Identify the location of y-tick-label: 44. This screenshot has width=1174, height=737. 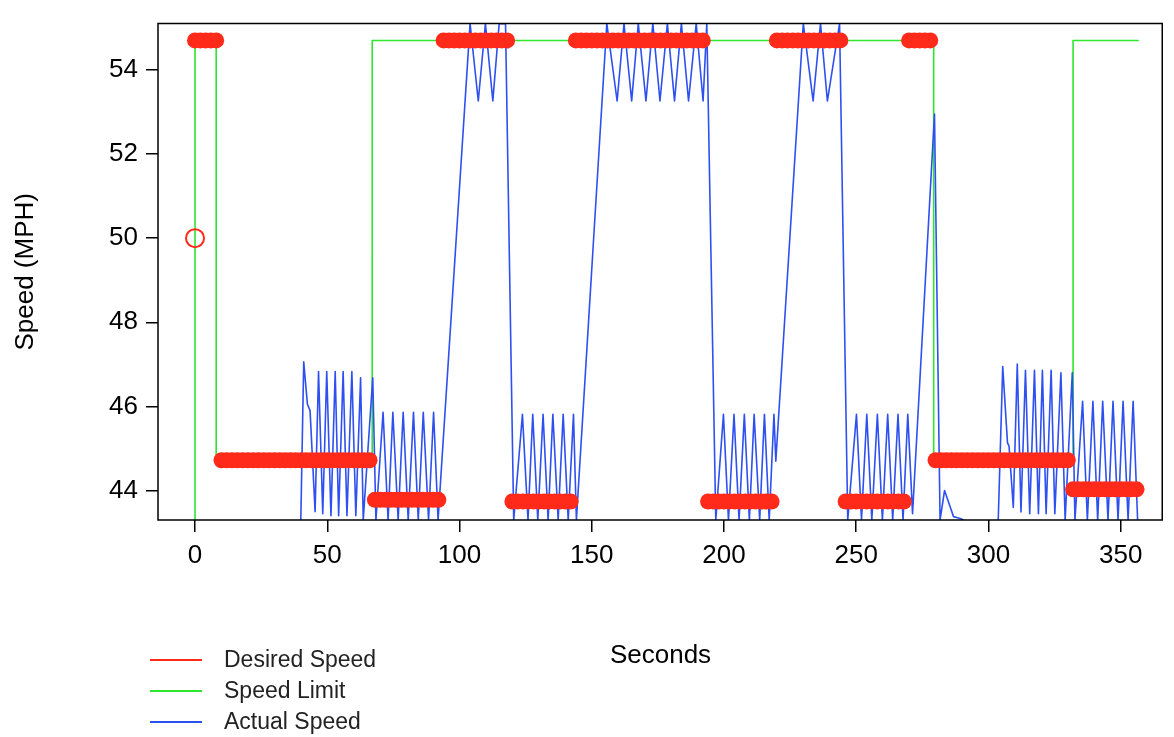
(123, 488).